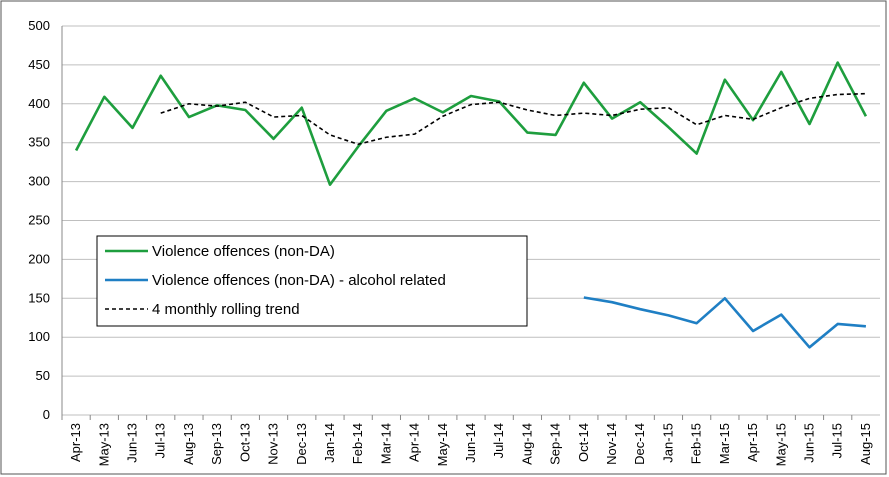  I want to click on y-tick-label: 200, so click(39, 258).